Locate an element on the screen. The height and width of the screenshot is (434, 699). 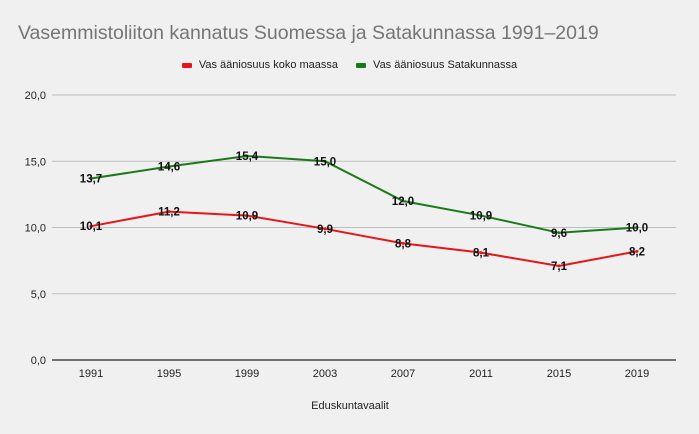
data-label: 13,7 is located at coordinates (91, 179).